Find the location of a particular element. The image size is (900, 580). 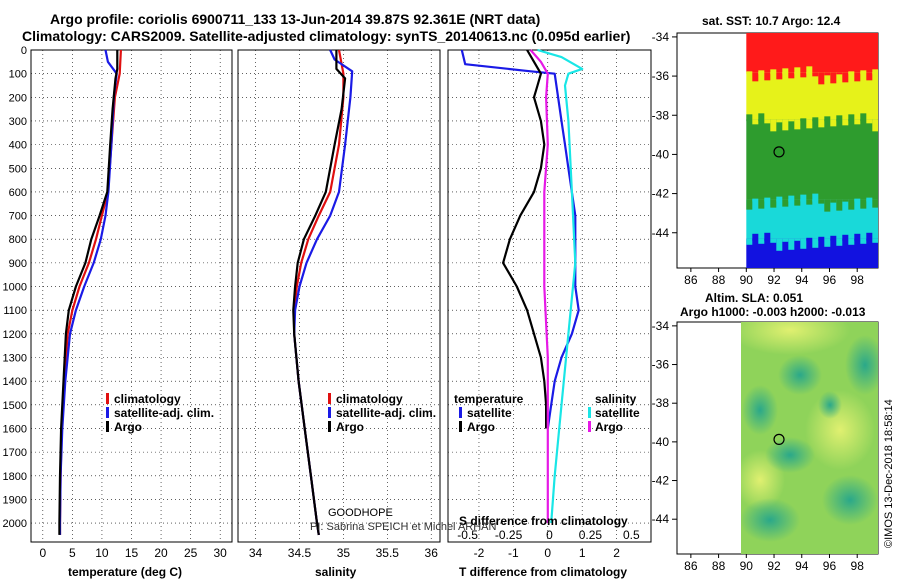

x-tick-label: 20 is located at coordinates (161, 553).